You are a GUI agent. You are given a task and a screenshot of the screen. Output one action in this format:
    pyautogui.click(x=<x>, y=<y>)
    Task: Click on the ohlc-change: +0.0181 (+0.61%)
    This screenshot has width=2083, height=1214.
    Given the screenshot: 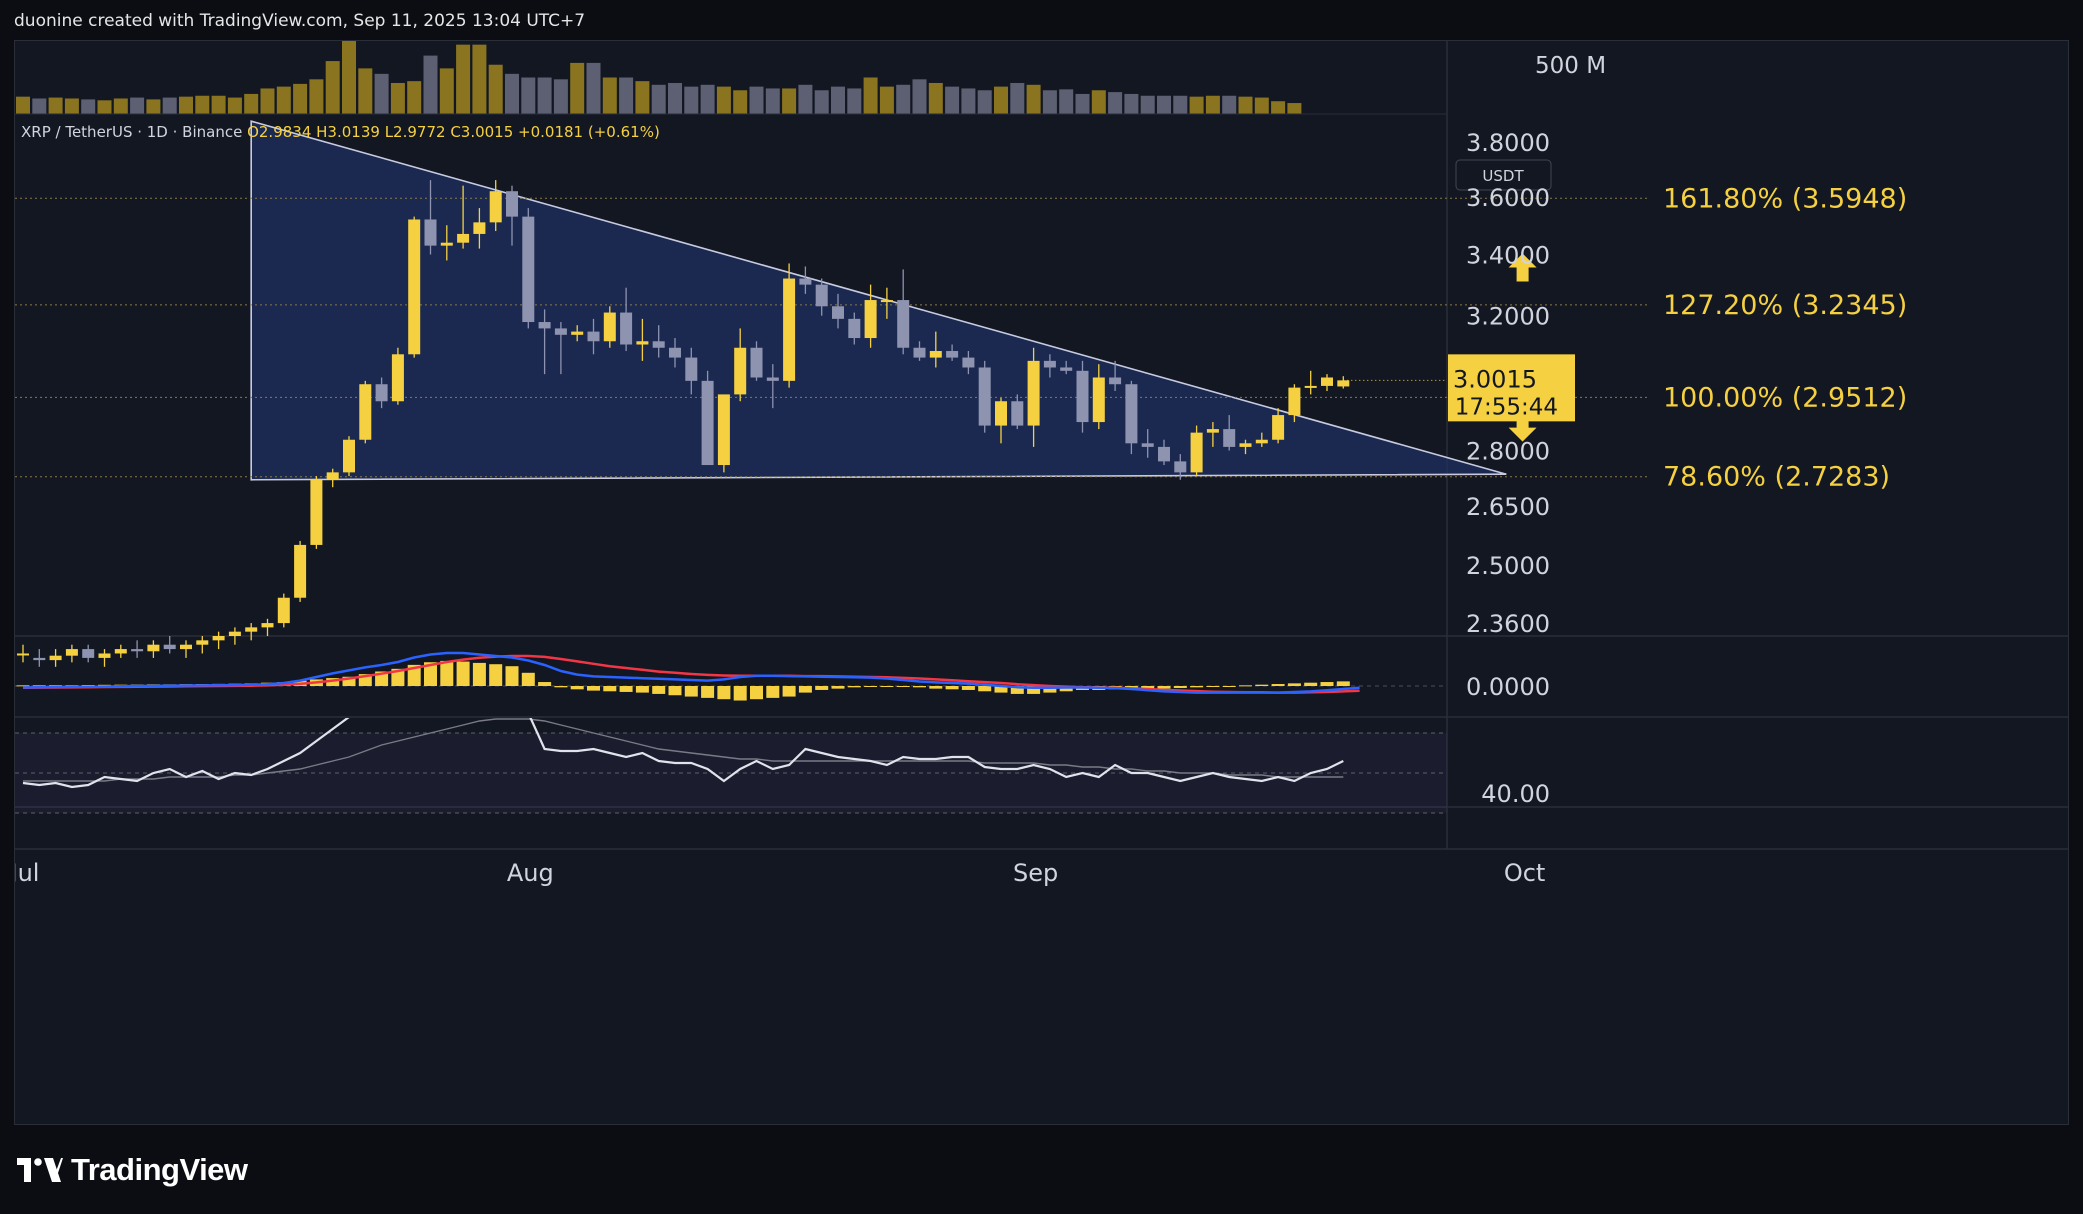 What is the action you would take?
    pyautogui.click(x=589, y=132)
    